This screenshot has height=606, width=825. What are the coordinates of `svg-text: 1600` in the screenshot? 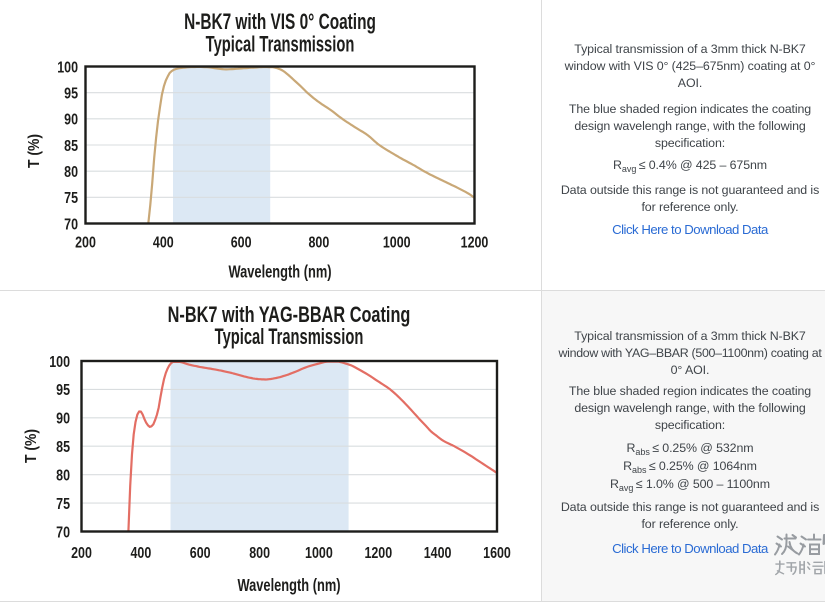 It's located at (497, 554).